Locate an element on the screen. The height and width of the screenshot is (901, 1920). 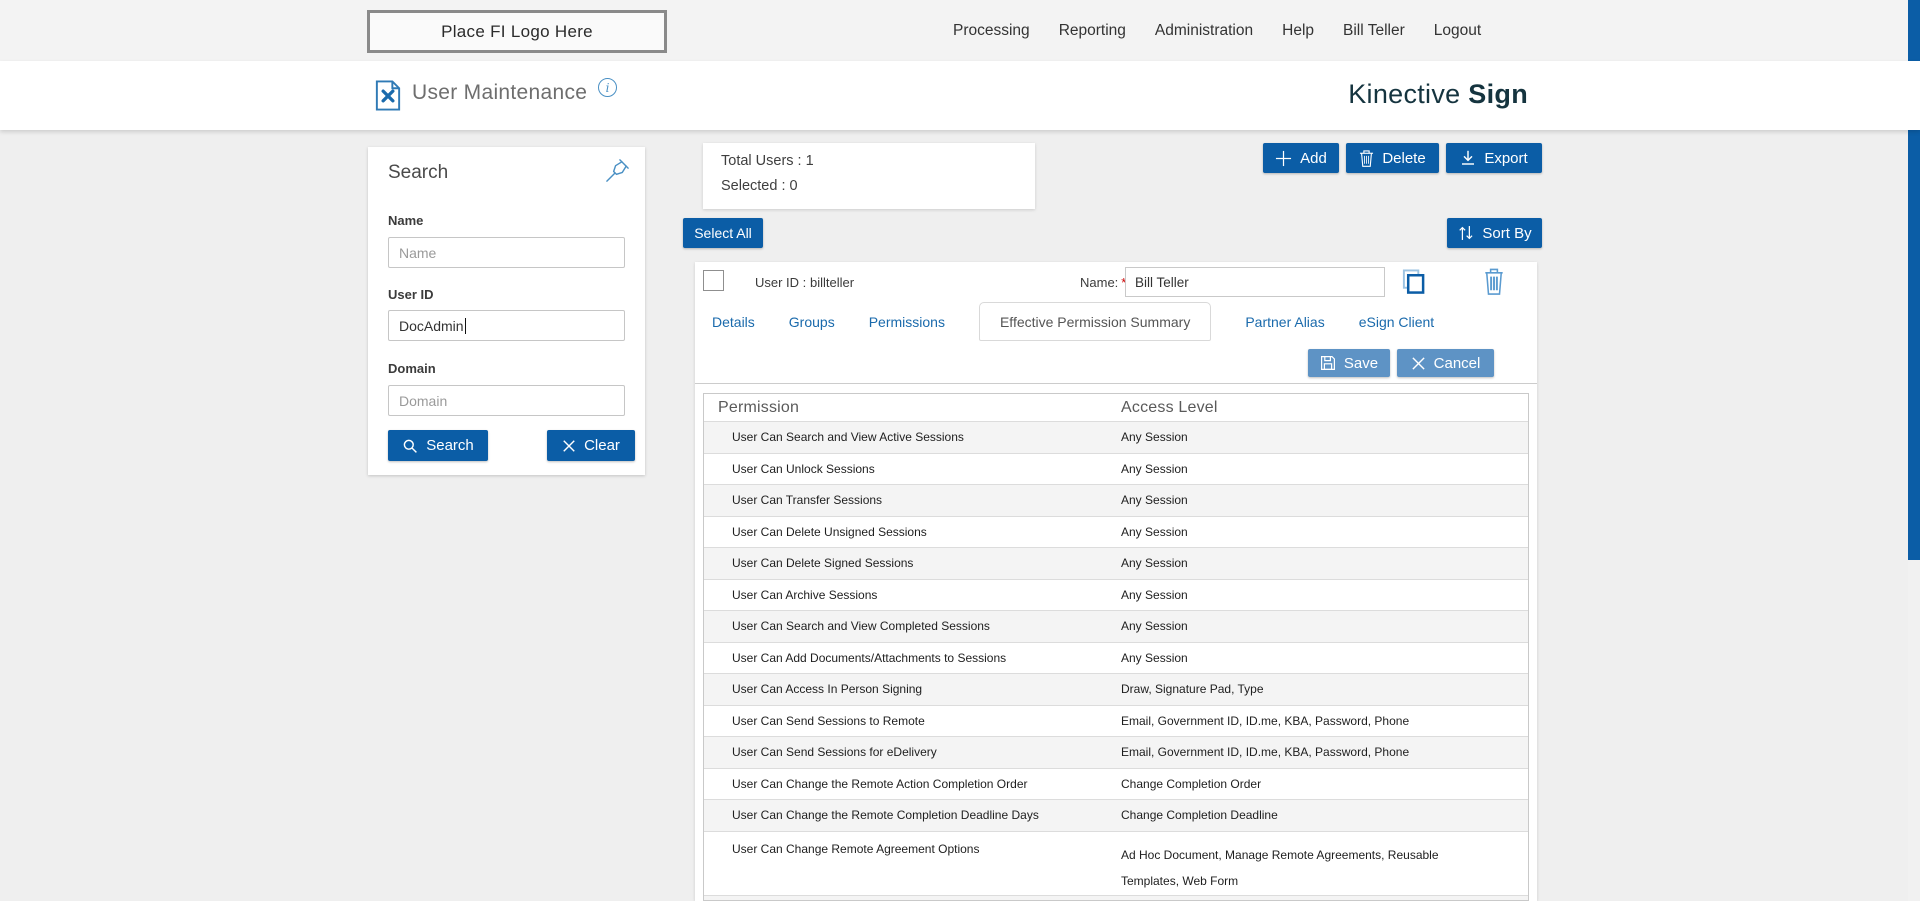
select-all-button: Select All is located at coordinates (723, 233).